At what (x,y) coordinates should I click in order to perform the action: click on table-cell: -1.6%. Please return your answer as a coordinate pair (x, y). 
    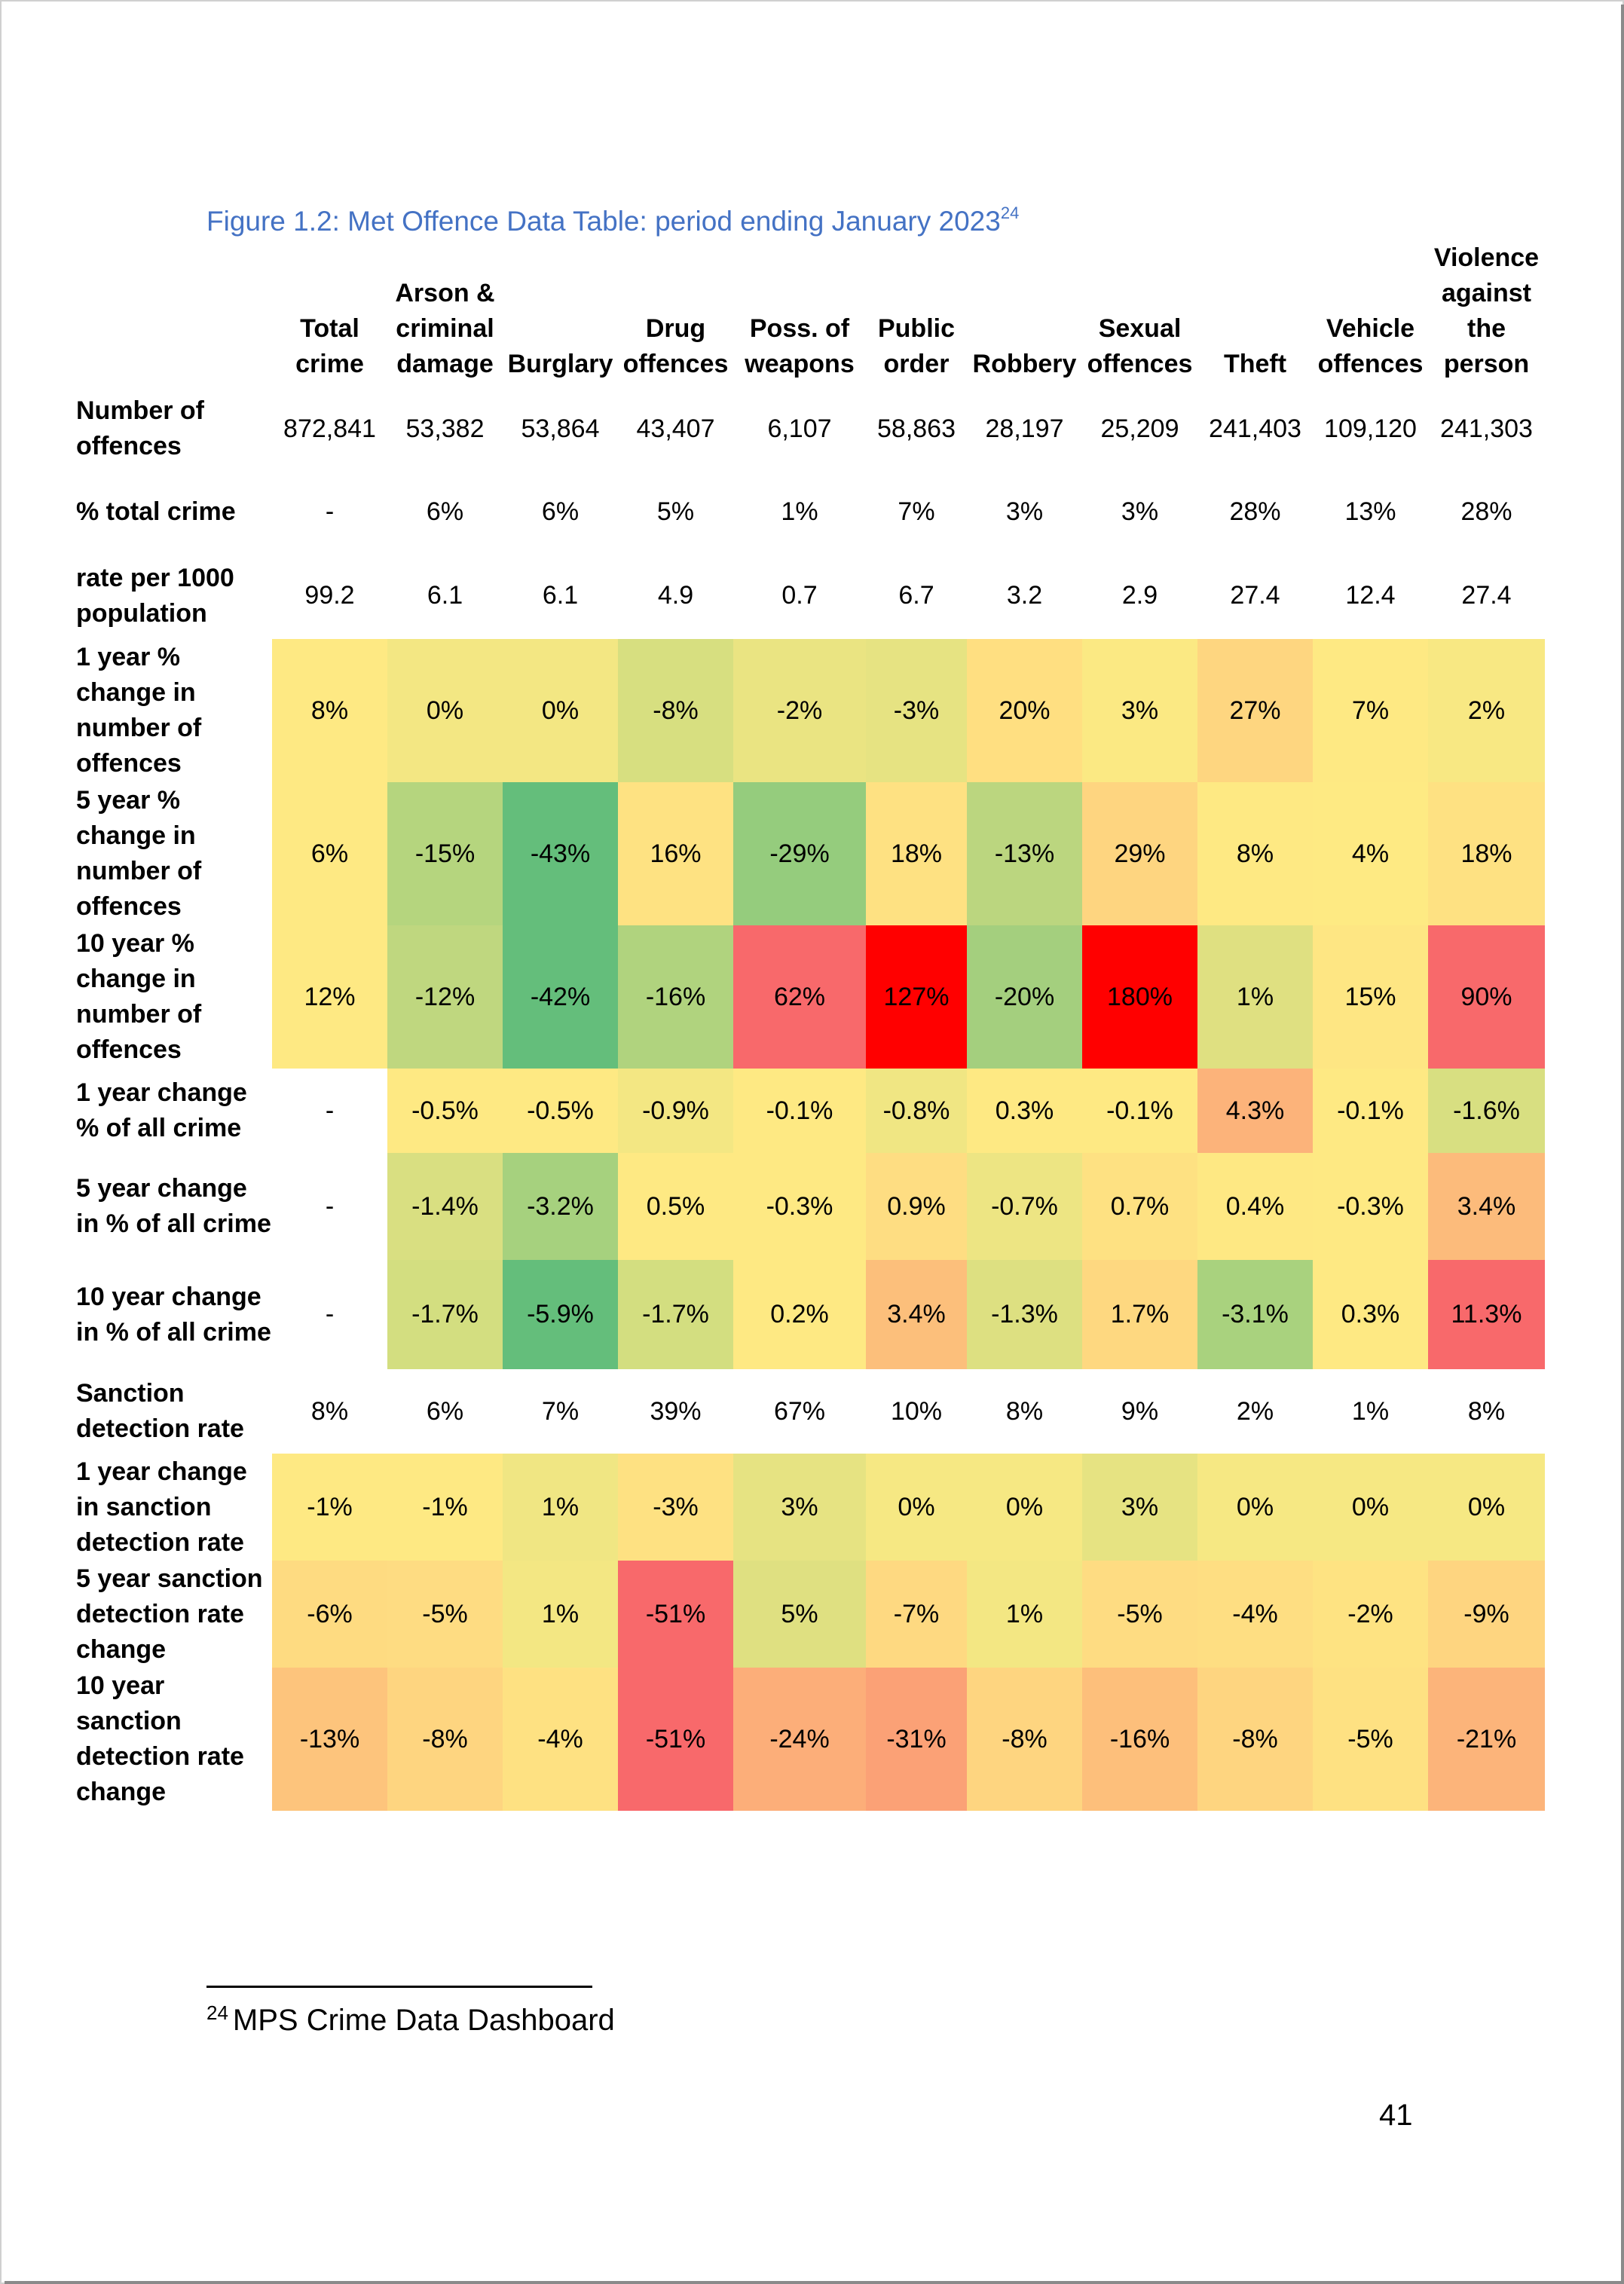
    Looking at the image, I should click on (1486, 1111).